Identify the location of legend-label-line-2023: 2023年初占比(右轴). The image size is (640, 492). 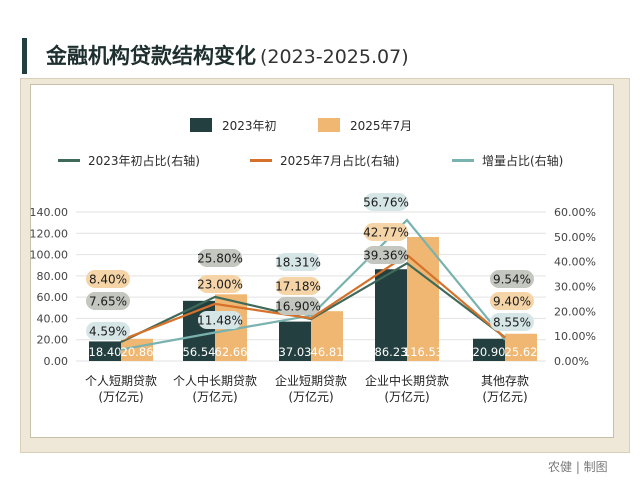
(144, 161).